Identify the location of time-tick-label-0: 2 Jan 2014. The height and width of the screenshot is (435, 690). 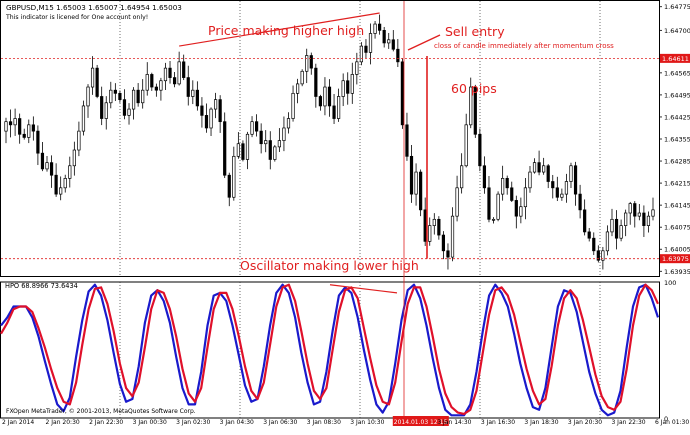
(18, 422).